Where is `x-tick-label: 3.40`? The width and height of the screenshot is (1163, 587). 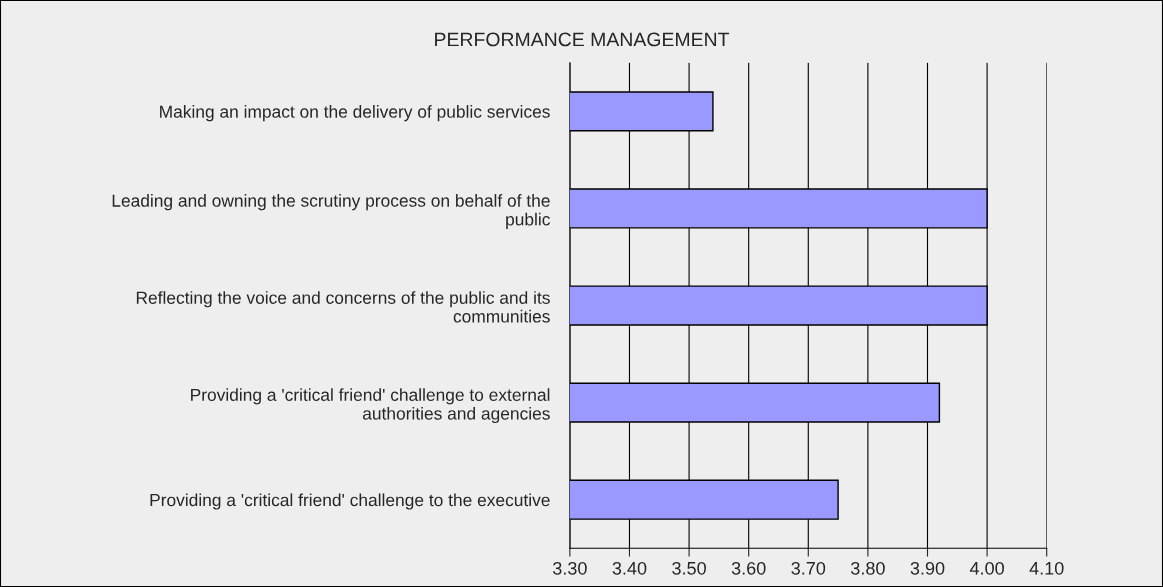 x-tick-label: 3.40 is located at coordinates (629, 568).